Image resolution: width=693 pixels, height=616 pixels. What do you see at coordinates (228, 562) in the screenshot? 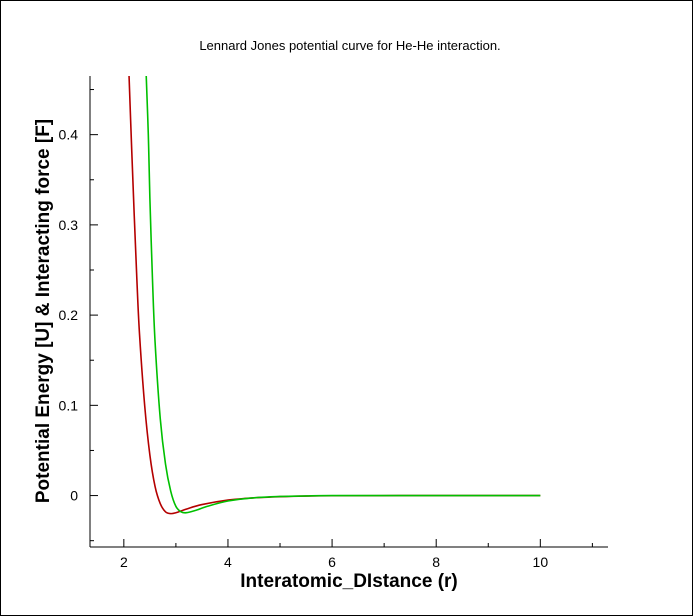
I see `x-tick-label: 4` at bounding box center [228, 562].